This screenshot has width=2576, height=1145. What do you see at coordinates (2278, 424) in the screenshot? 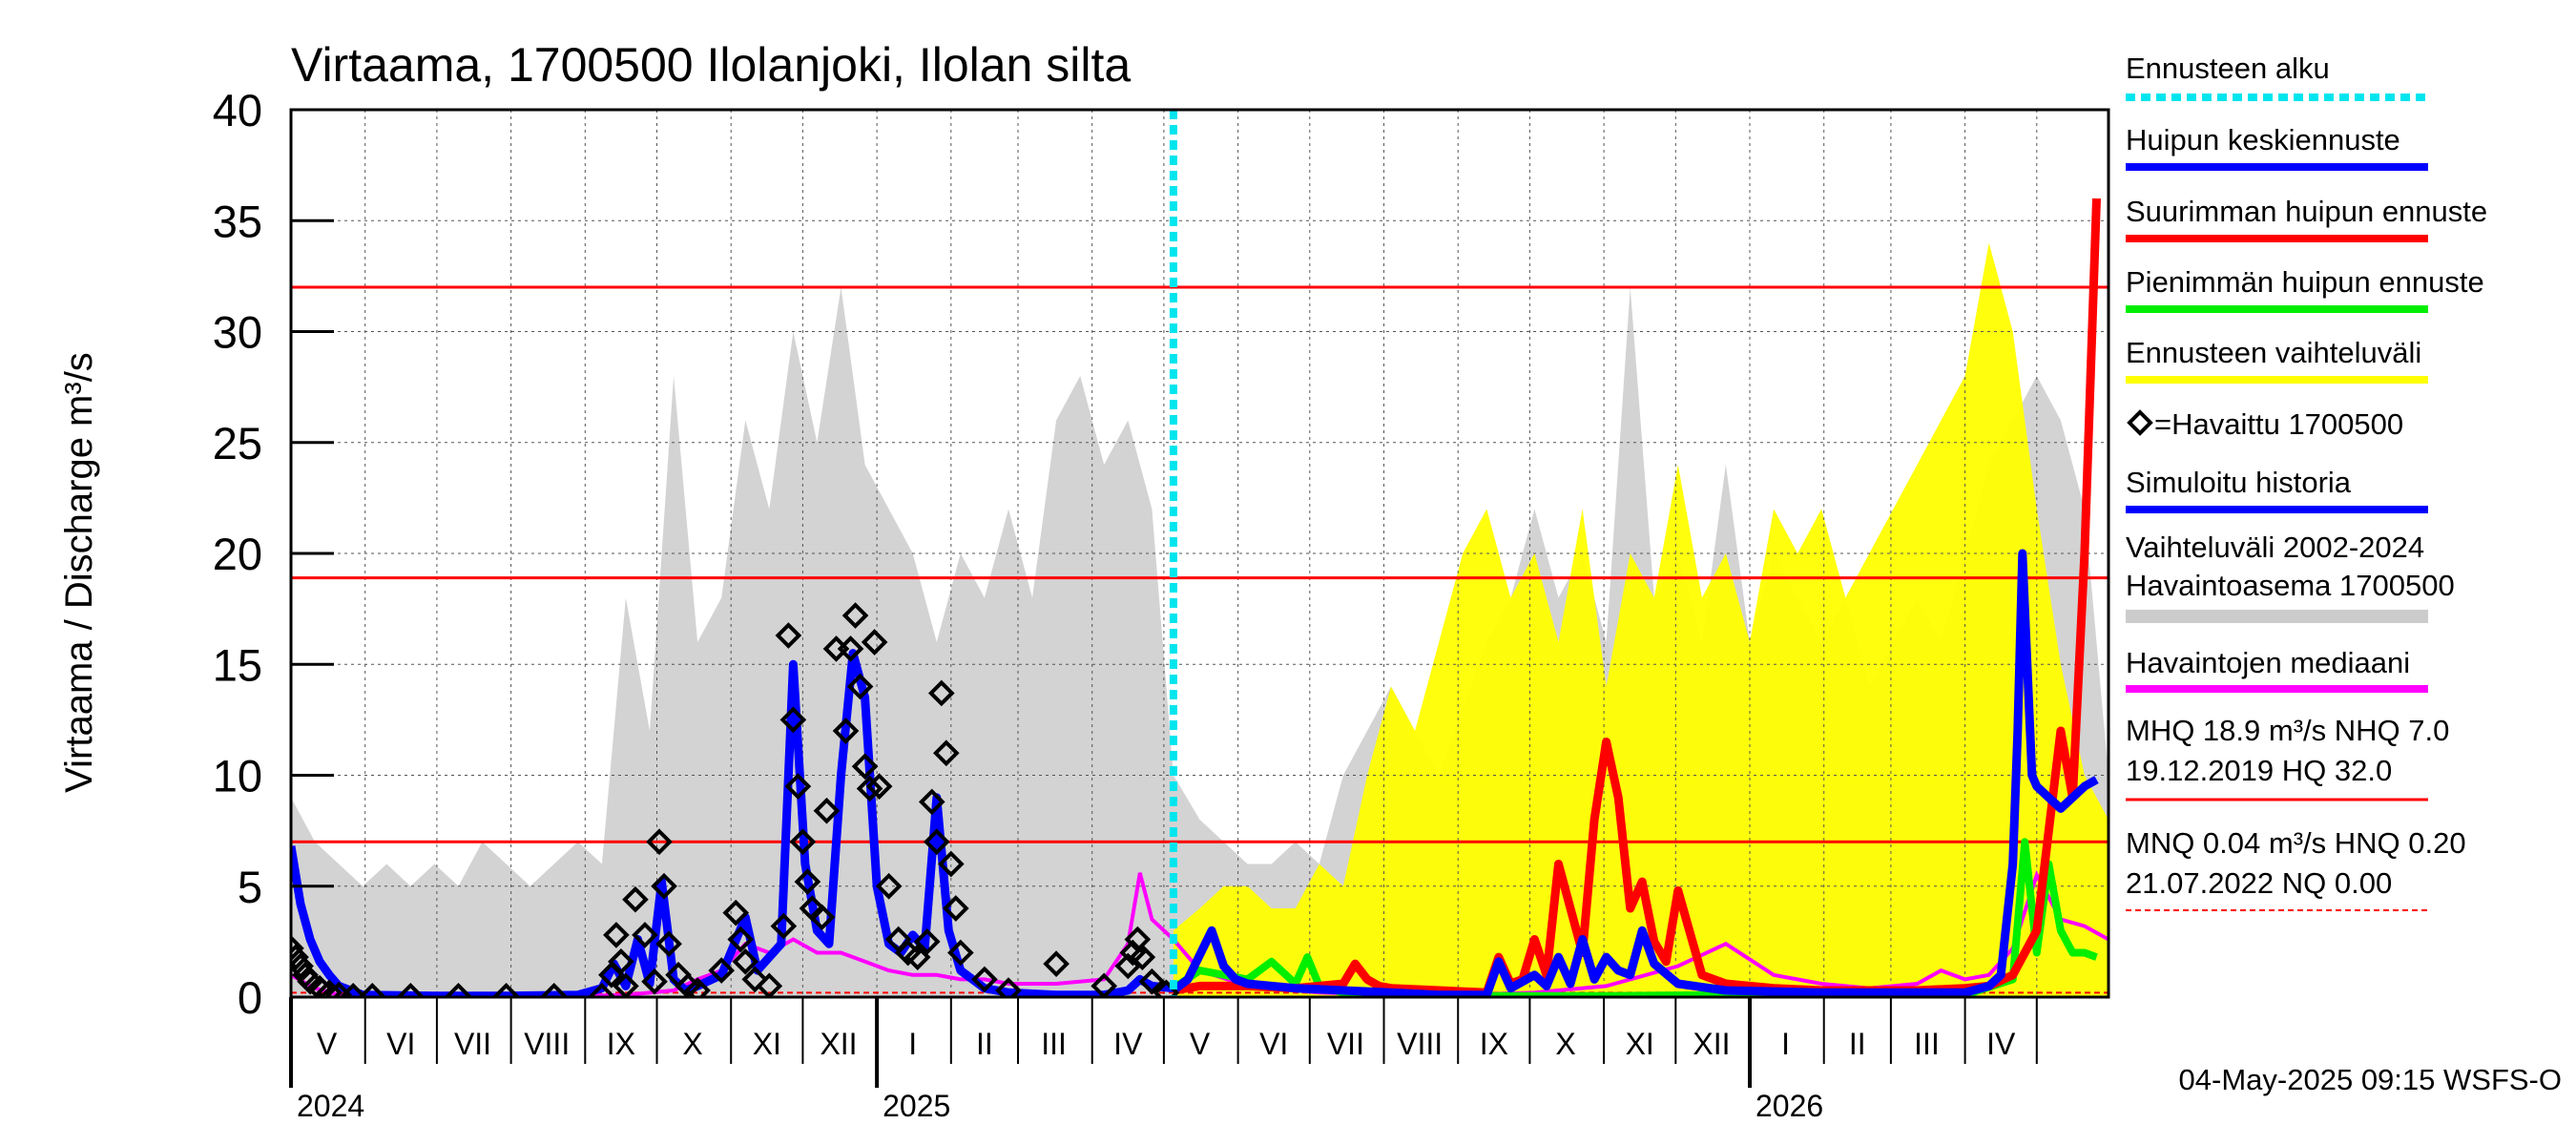
I see `legend-label-5: =Havaittu 1700500` at bounding box center [2278, 424].